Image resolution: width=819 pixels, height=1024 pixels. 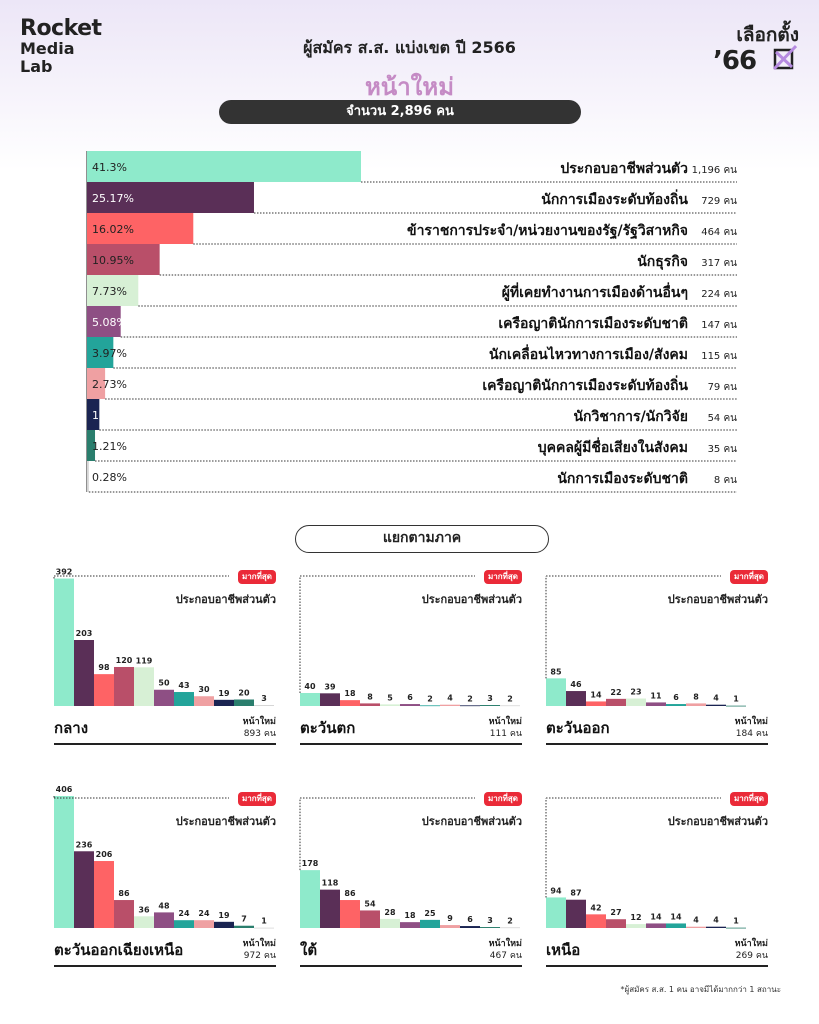 I want to click on main-category-label: เครือญาตินักการเมืองระดับชาติ, so click(x=593, y=324).